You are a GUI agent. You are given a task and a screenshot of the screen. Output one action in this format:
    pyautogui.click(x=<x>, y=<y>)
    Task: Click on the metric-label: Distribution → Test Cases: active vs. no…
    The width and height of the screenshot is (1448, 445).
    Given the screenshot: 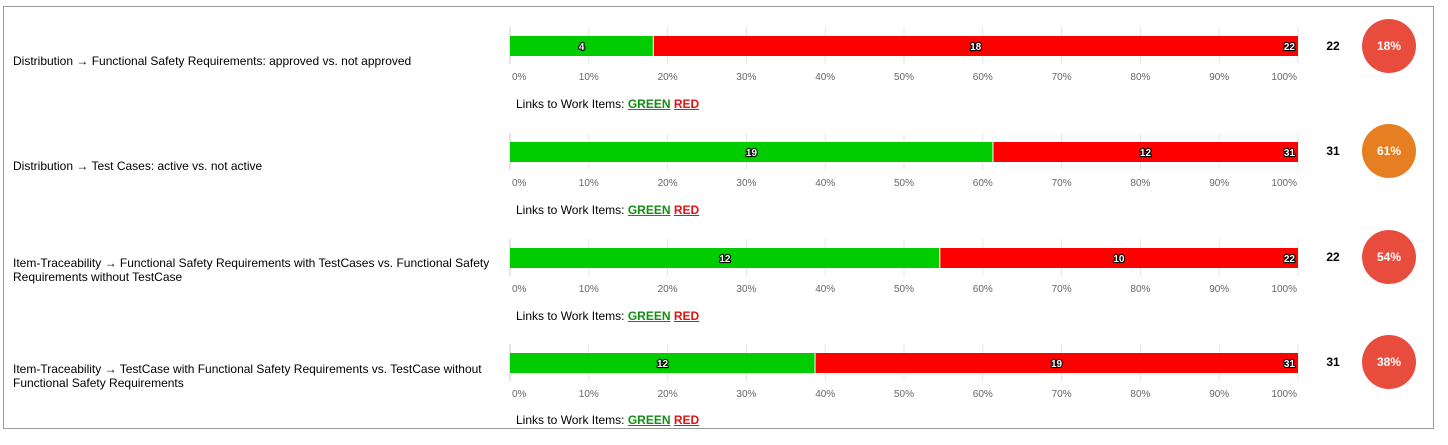 What is the action you would take?
    pyautogui.click(x=138, y=166)
    